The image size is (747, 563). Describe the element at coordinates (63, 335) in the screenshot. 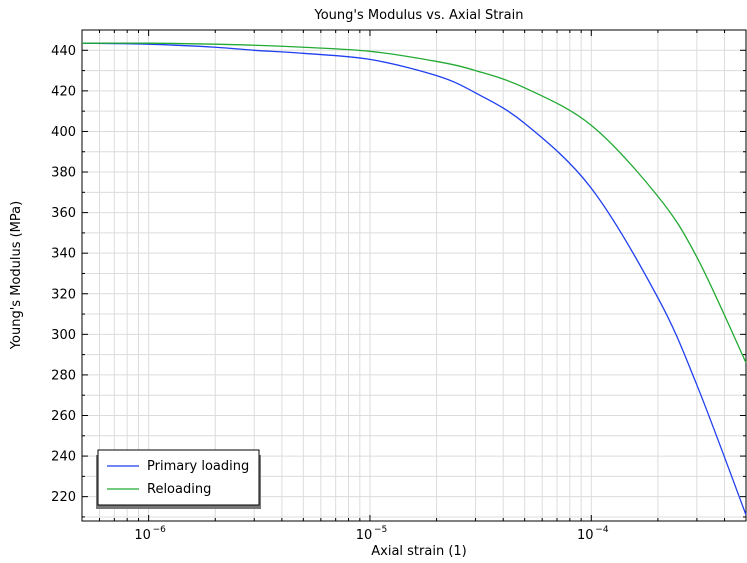

I see `y-tick-label: 300` at that location.